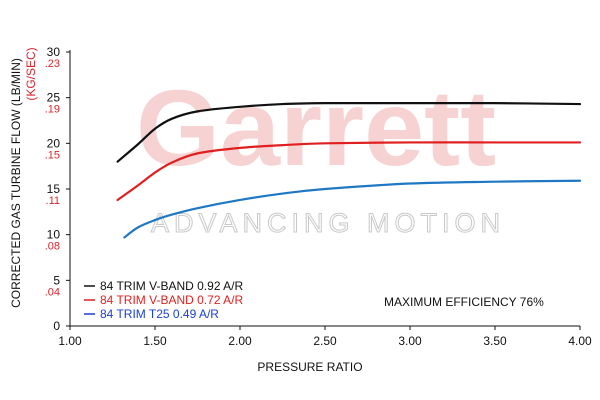 Image resolution: width=600 pixels, height=400 pixels. I want to click on x-ticks: 1.00 1.50 2.00 2.50 3.00 3.50 4.00, so click(325, 337).